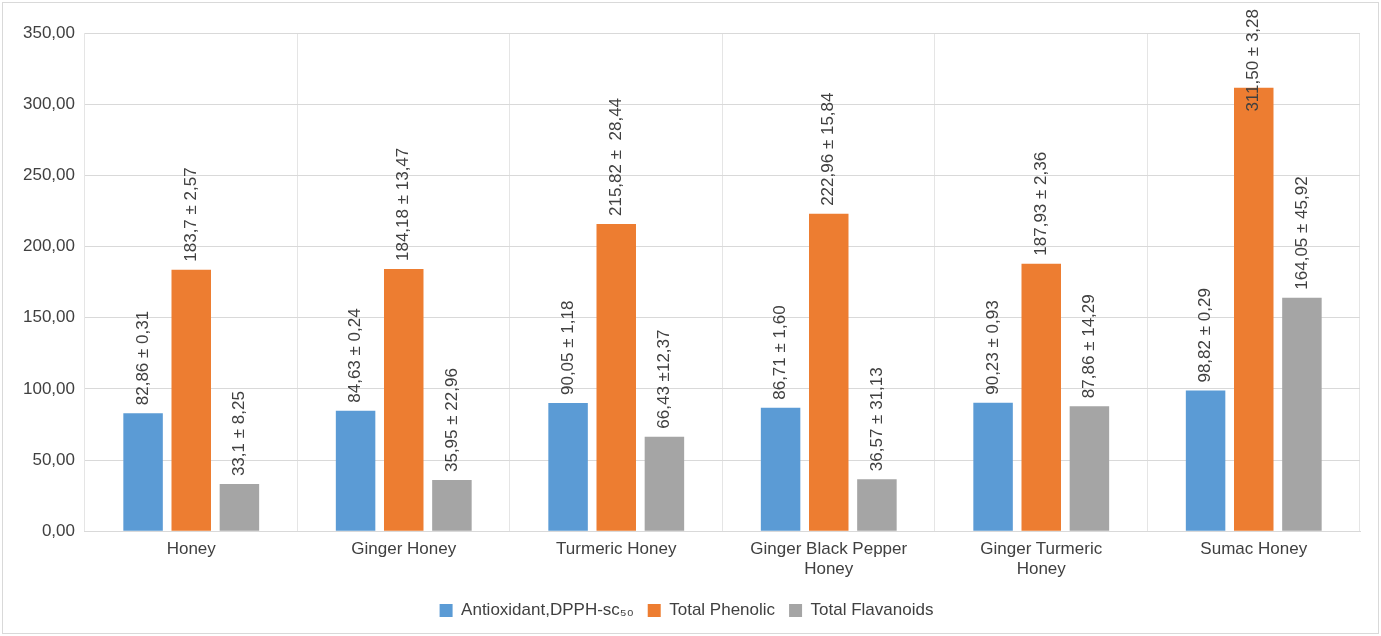 This screenshot has width=1381, height=636. Describe the element at coordinates (191, 549) in the screenshot. I see `x-tick-label: Honey` at that location.